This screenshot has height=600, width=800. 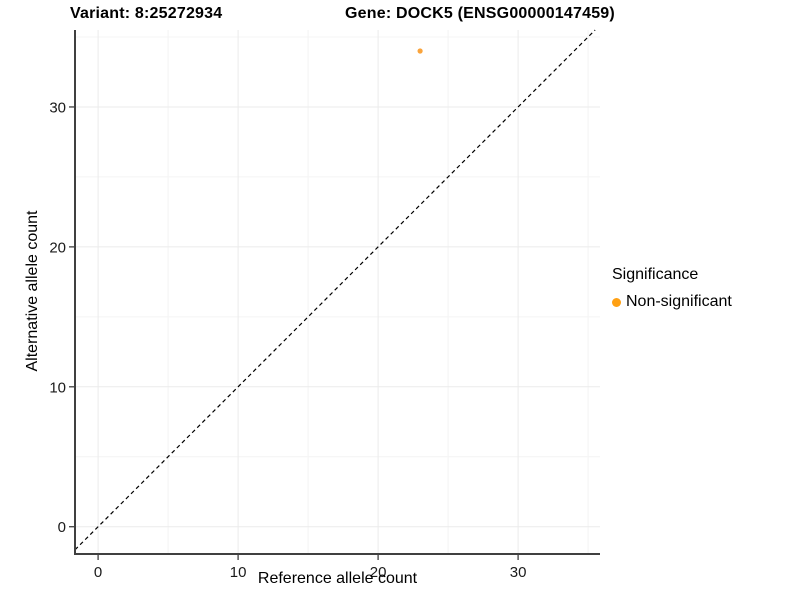 I want to click on x-tick-label: 0, so click(x=98, y=572).